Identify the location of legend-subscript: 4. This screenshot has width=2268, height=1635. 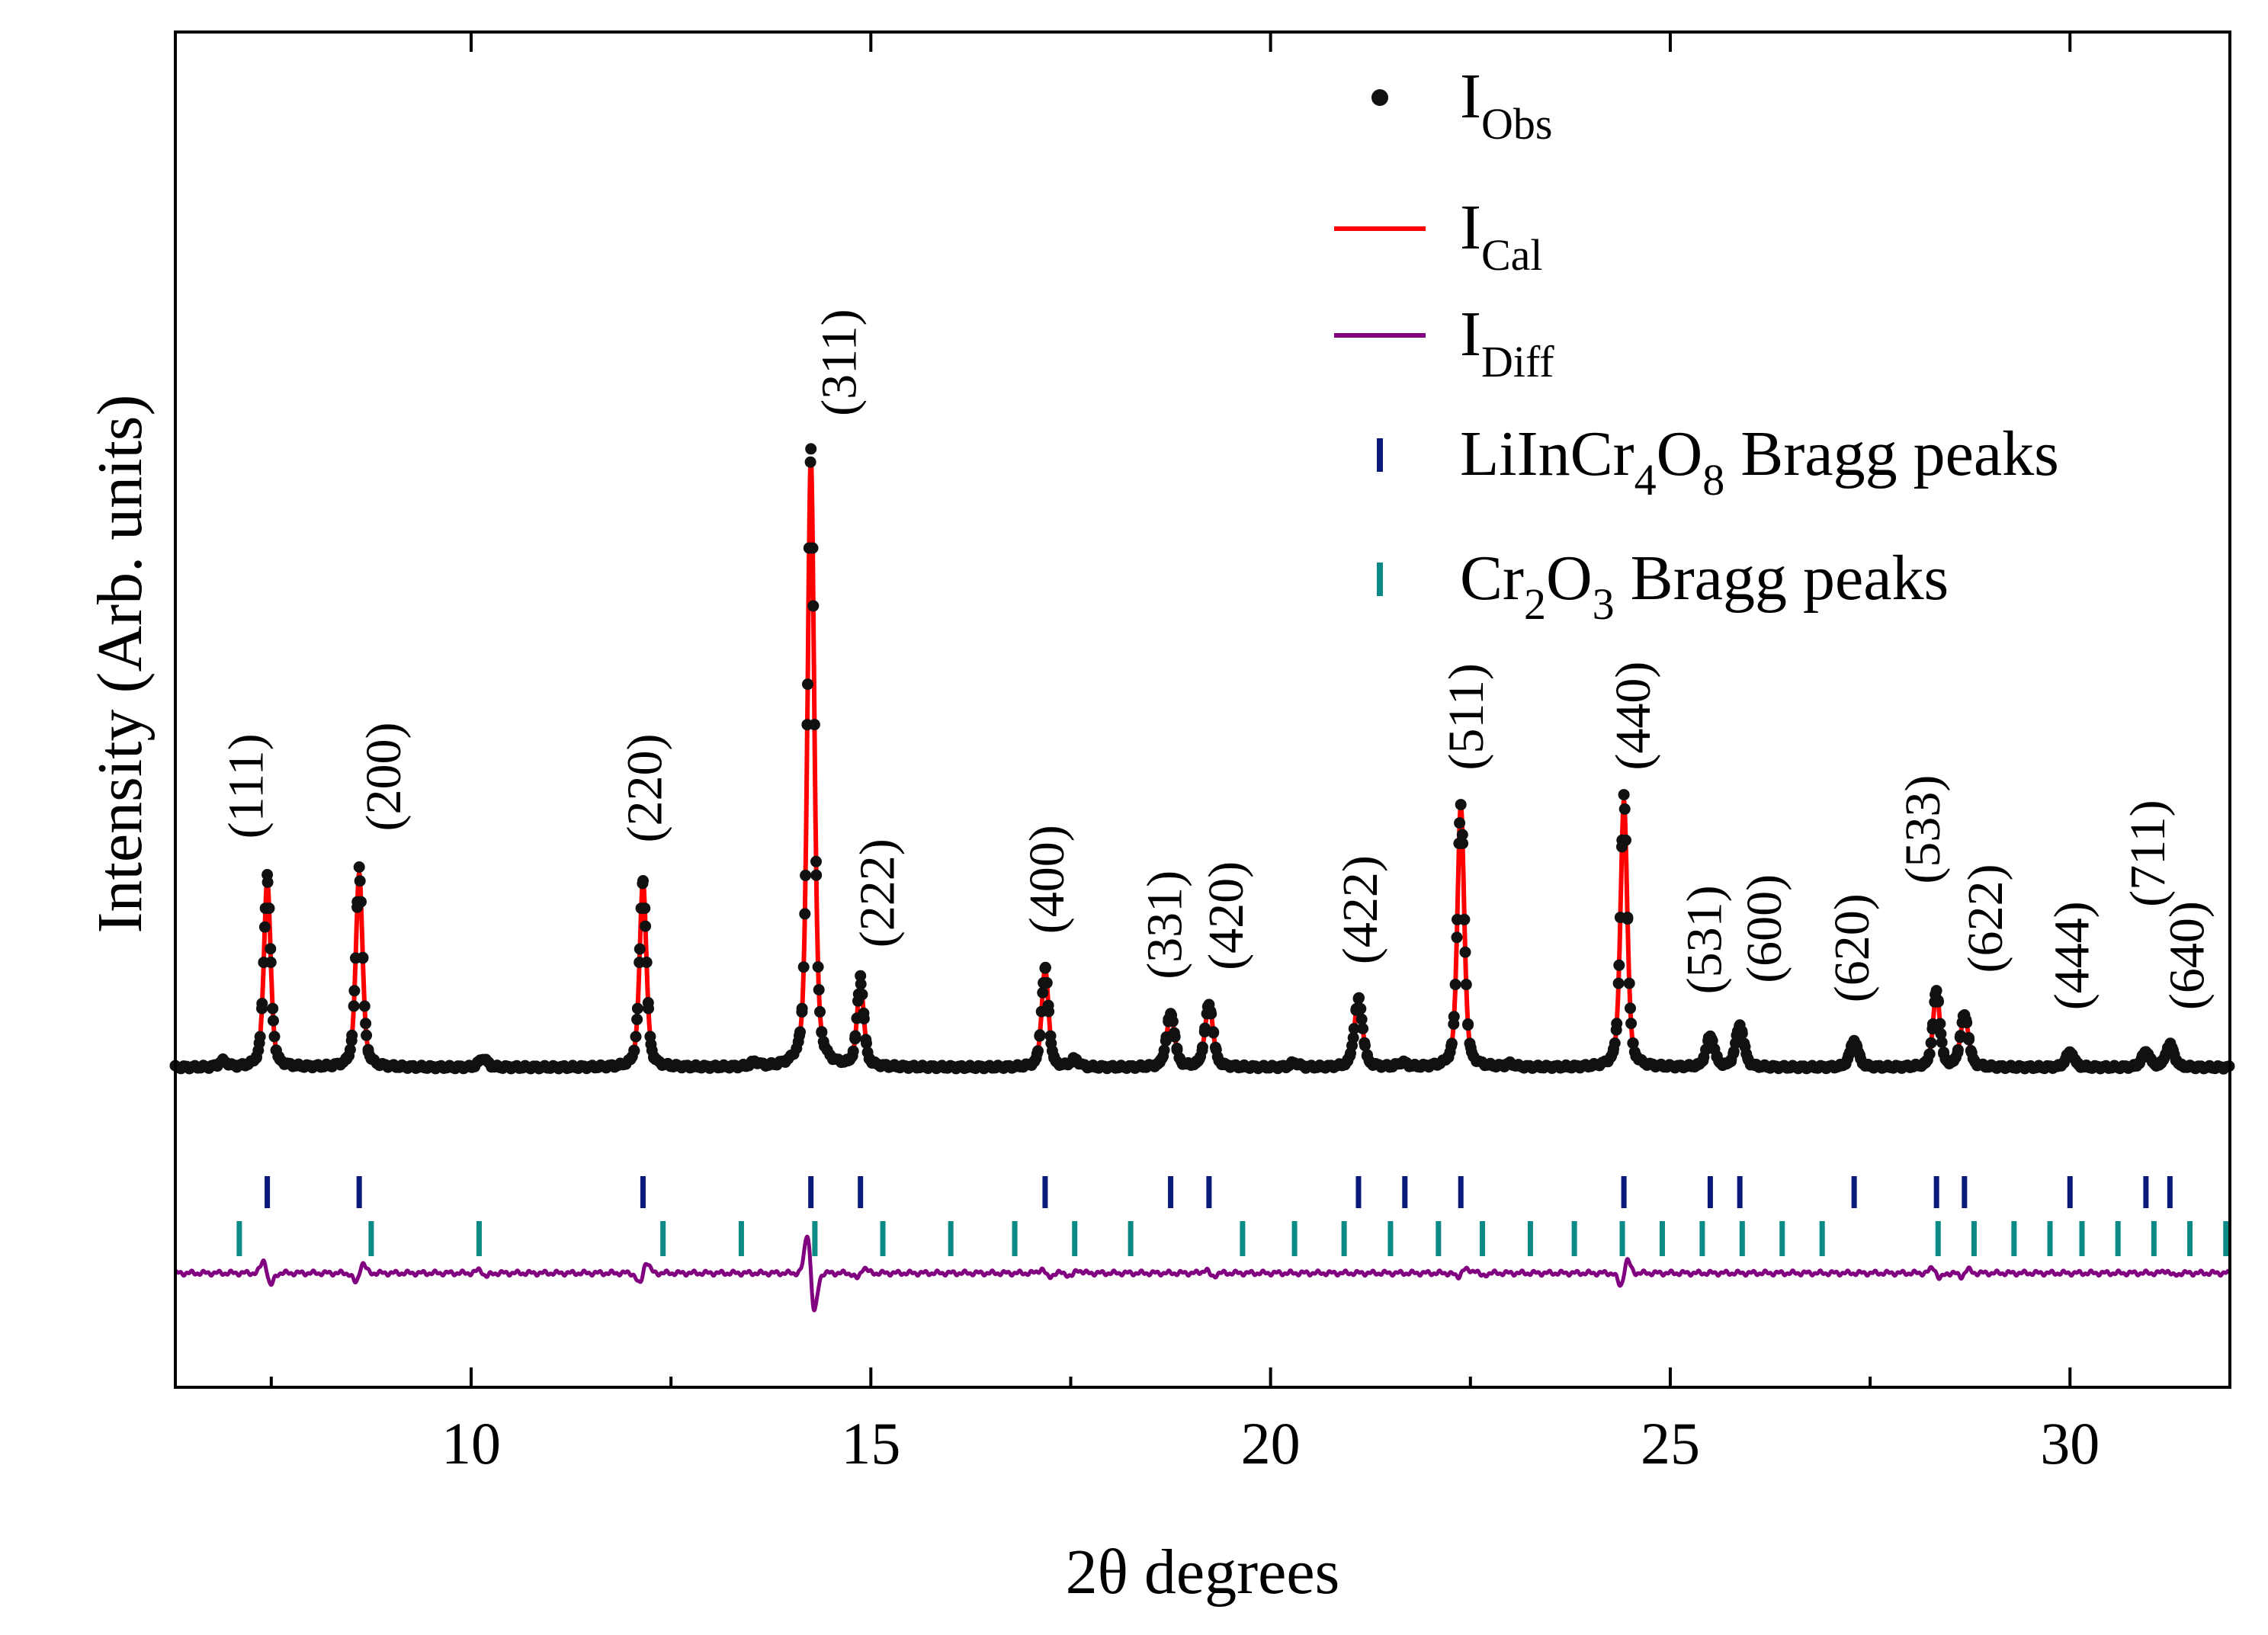
(1646, 480).